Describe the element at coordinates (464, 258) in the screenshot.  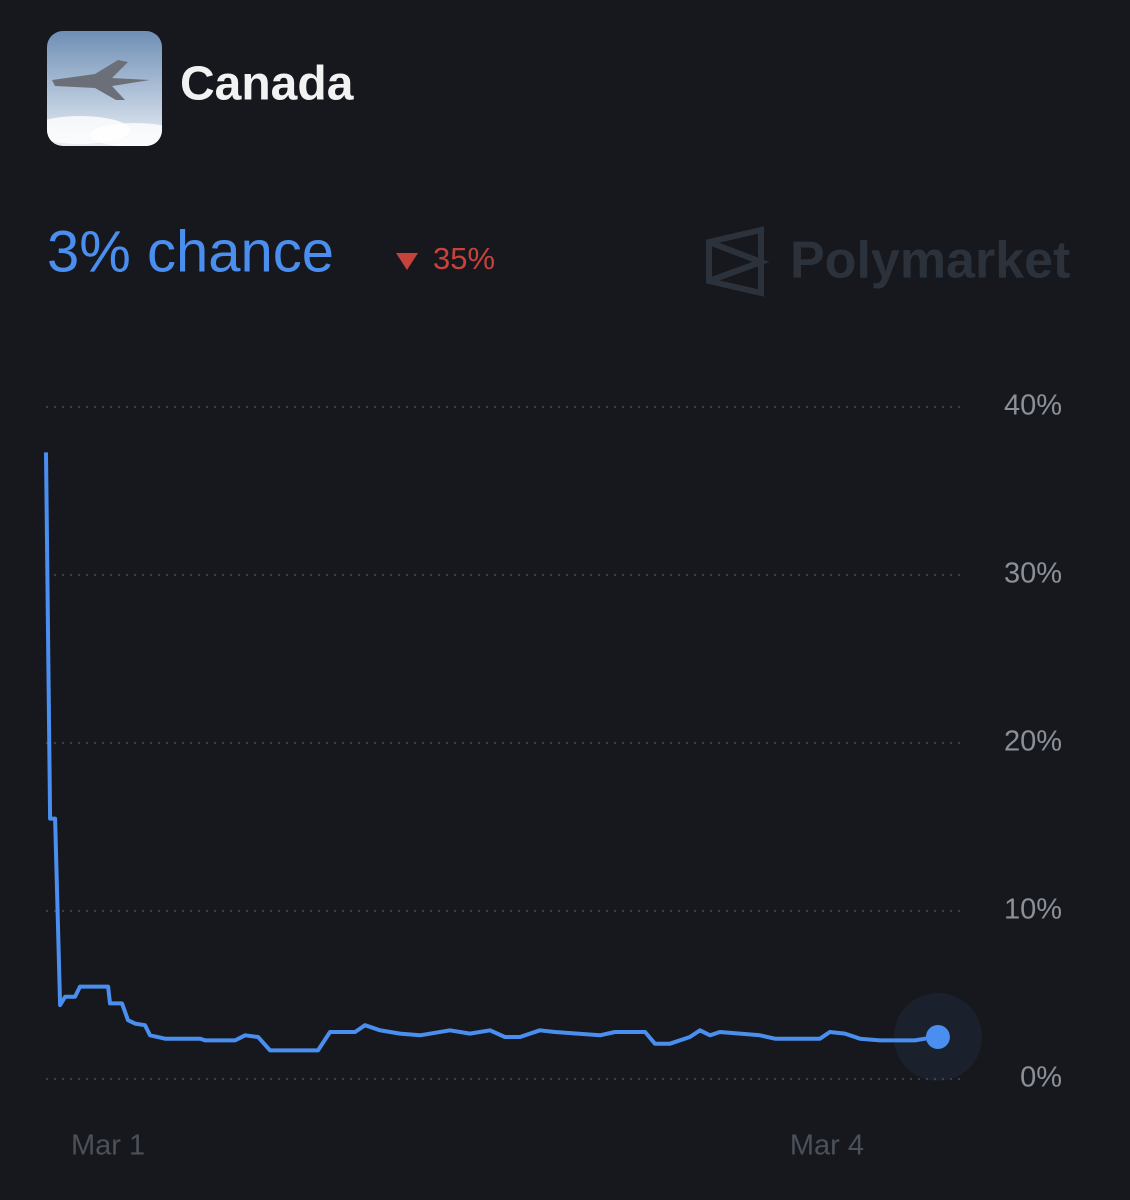
I see `change: 35%` at that location.